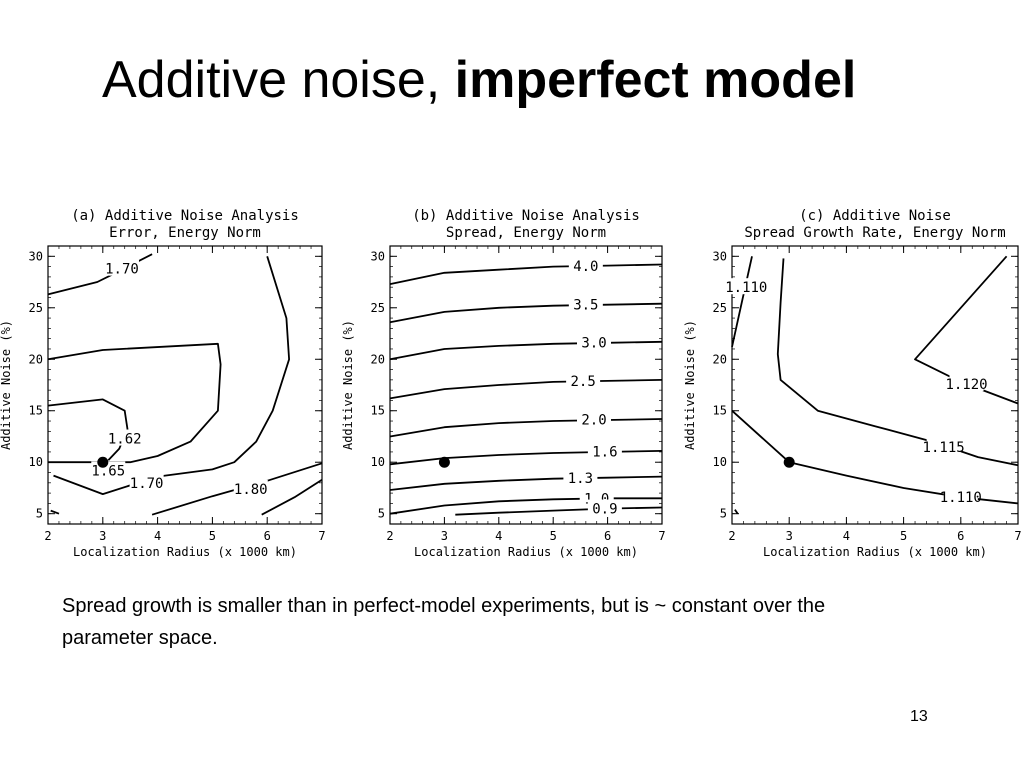 The width and height of the screenshot is (1024, 768). I want to click on contour-label: 2.0, so click(593, 420).